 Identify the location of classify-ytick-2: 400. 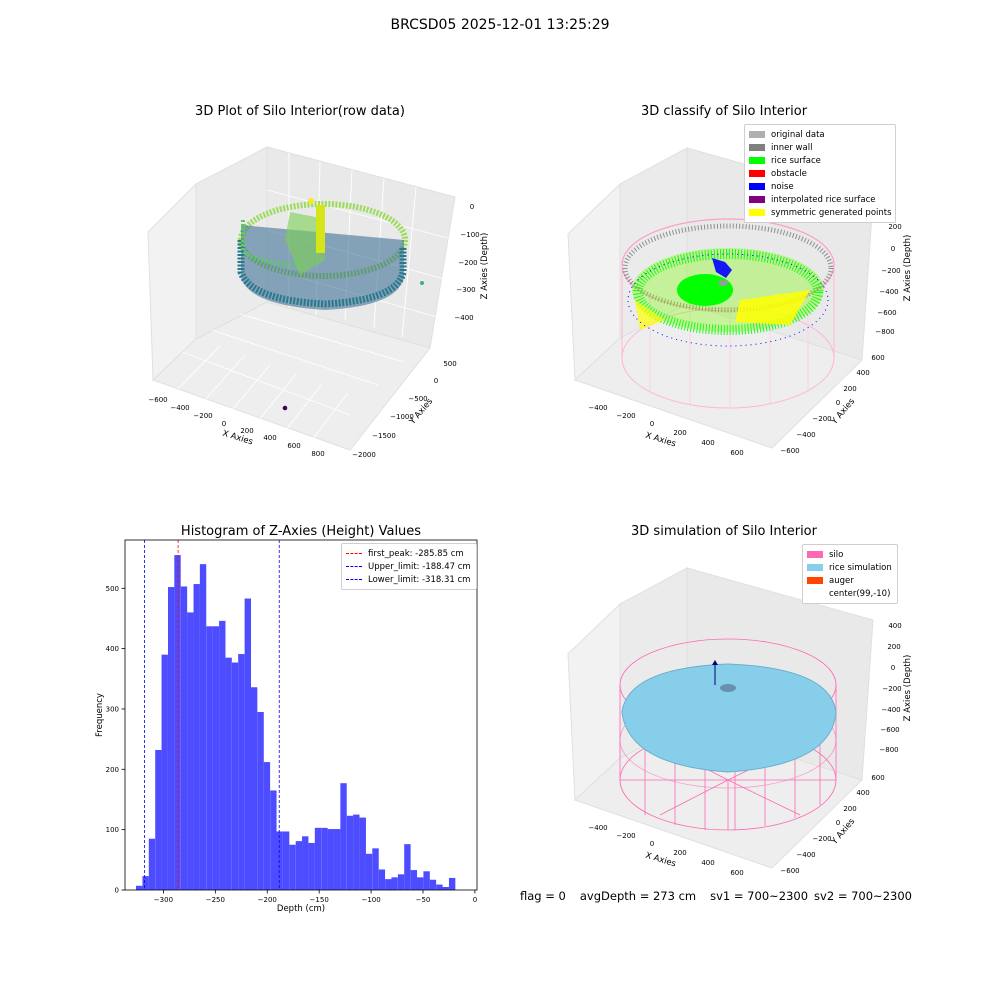
(862, 373).